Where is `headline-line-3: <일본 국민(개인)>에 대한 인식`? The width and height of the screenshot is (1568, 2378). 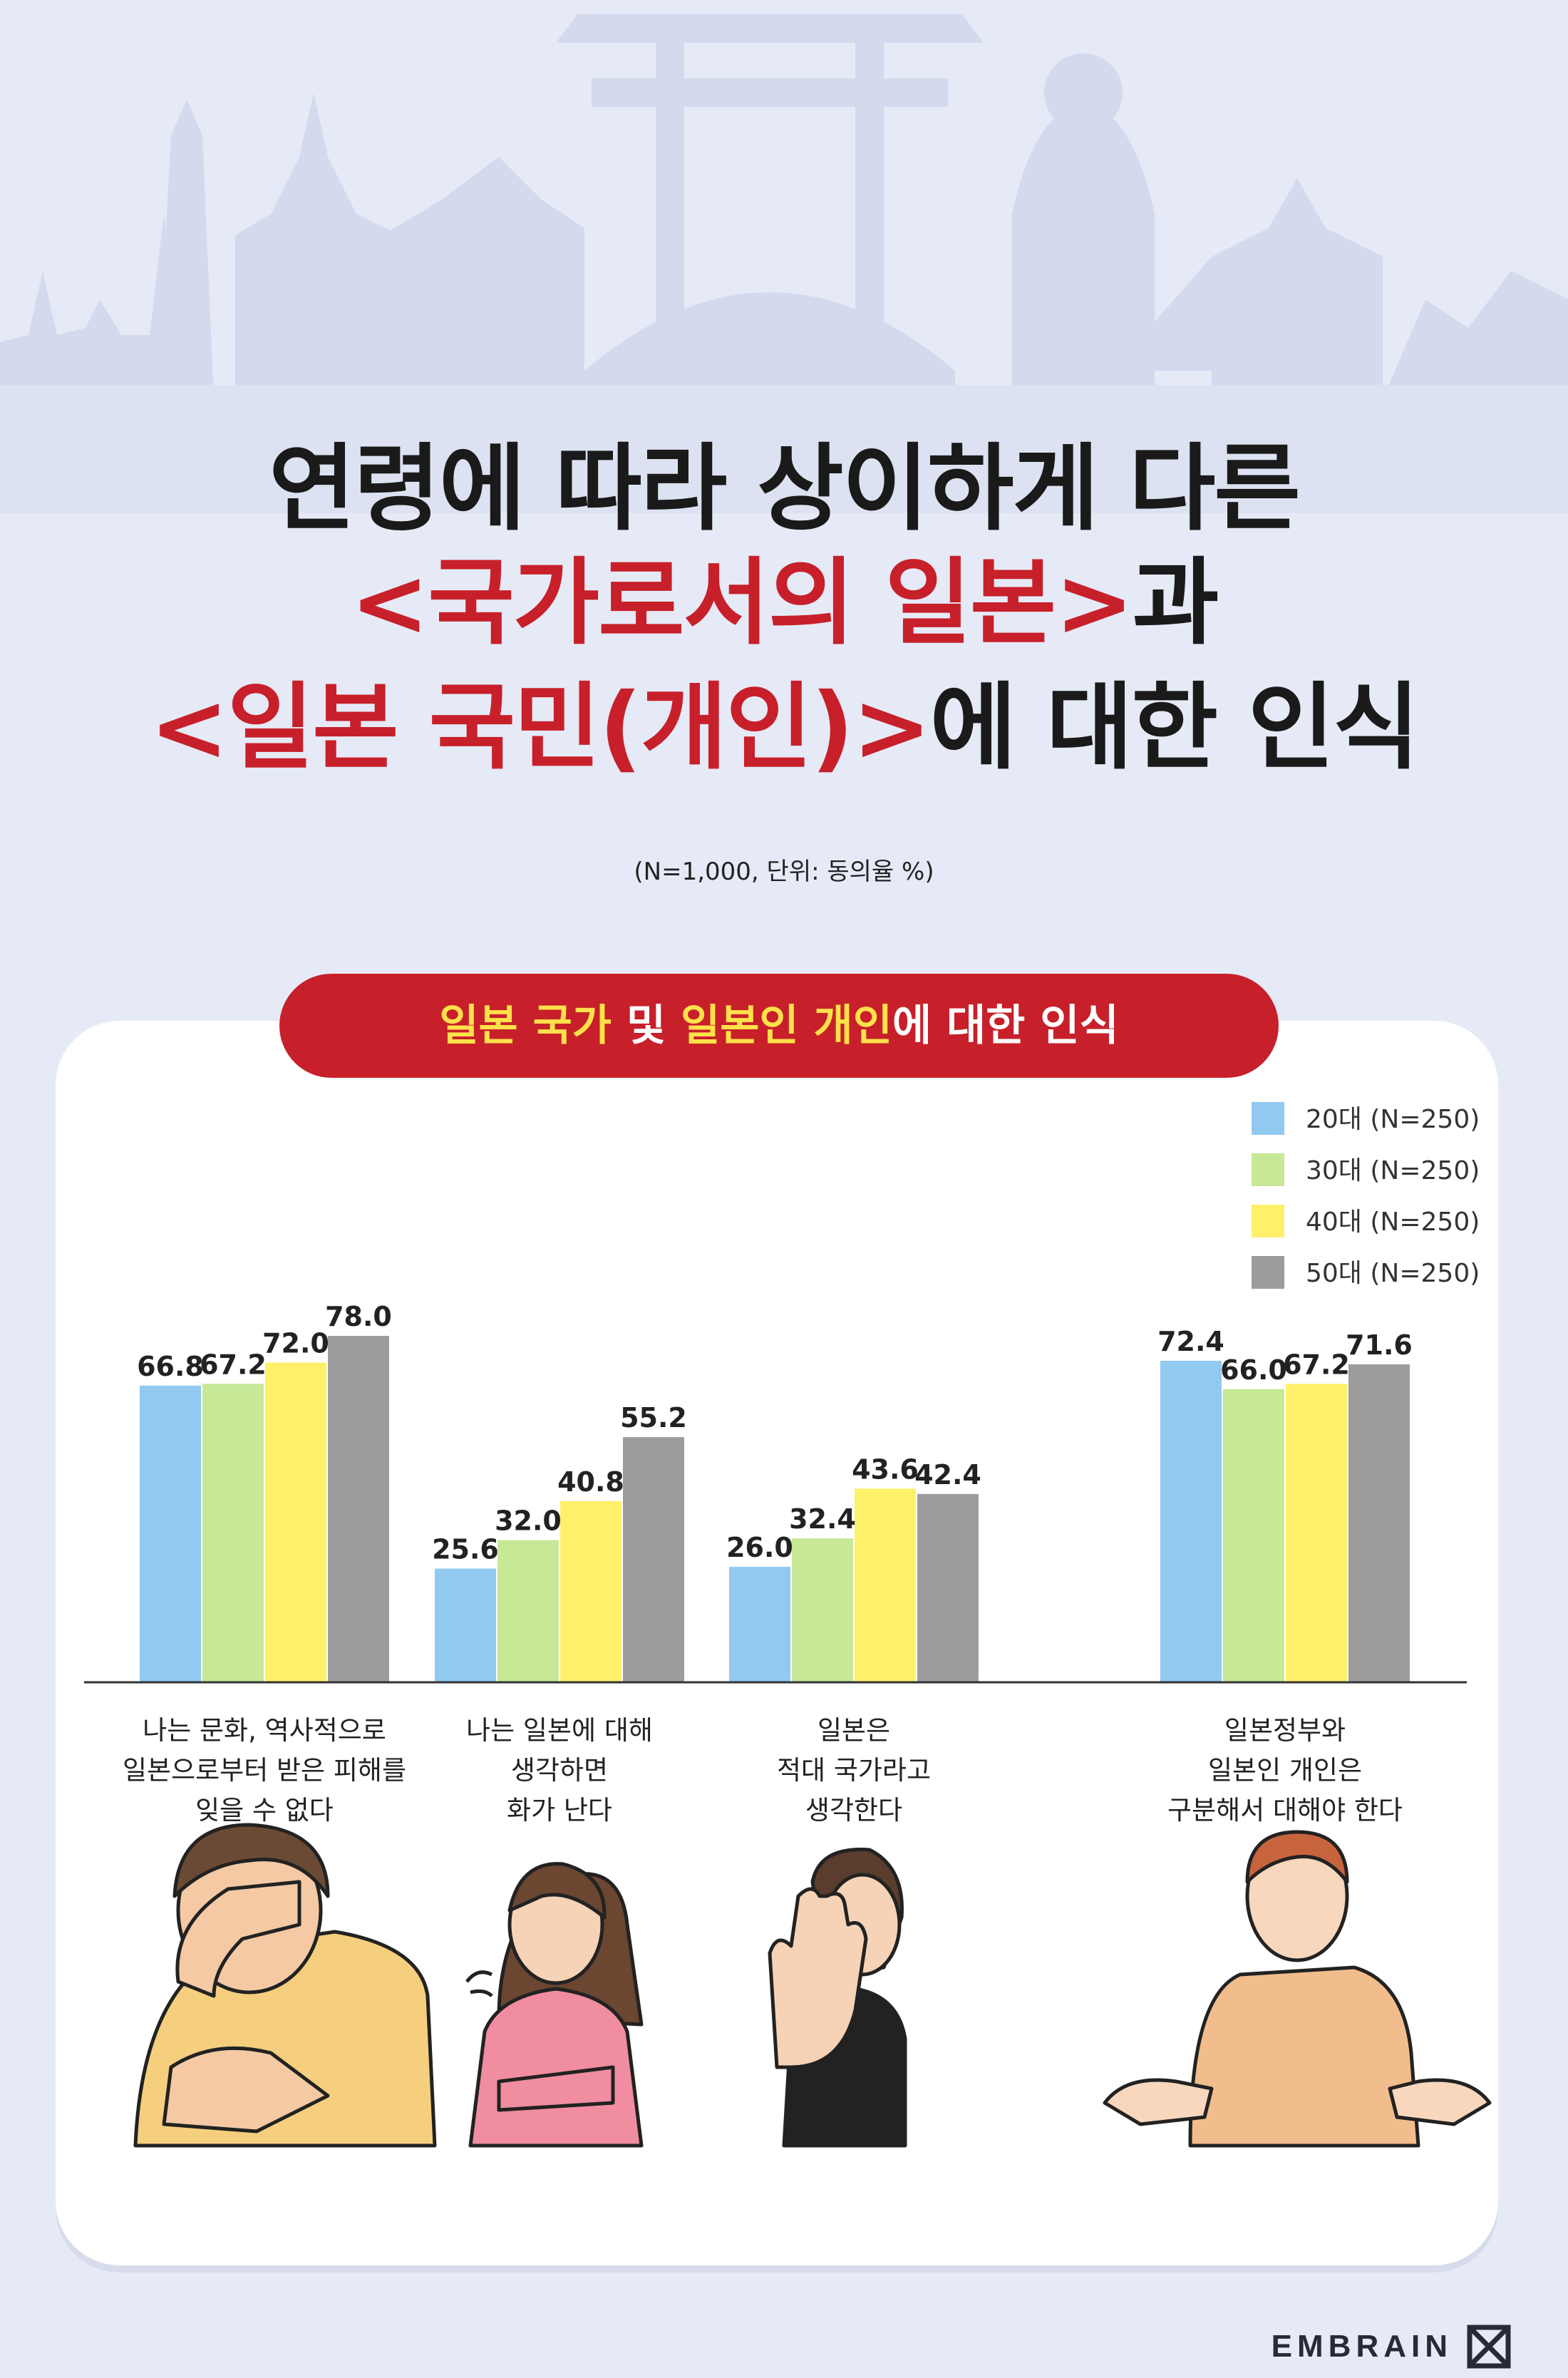
headline-line-3: <일본 국민(개인)>에 대한 인식 is located at coordinates (784, 728).